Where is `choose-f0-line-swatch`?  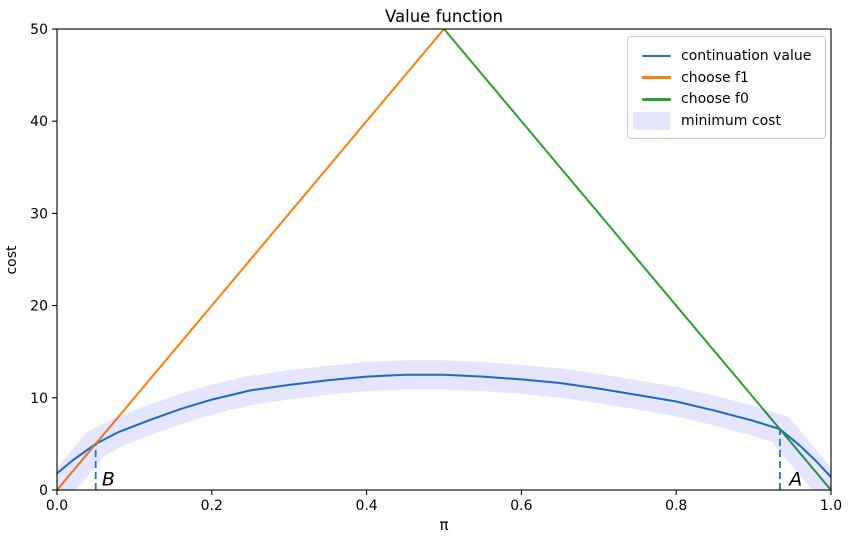 choose-f0-line-swatch is located at coordinates (656, 99).